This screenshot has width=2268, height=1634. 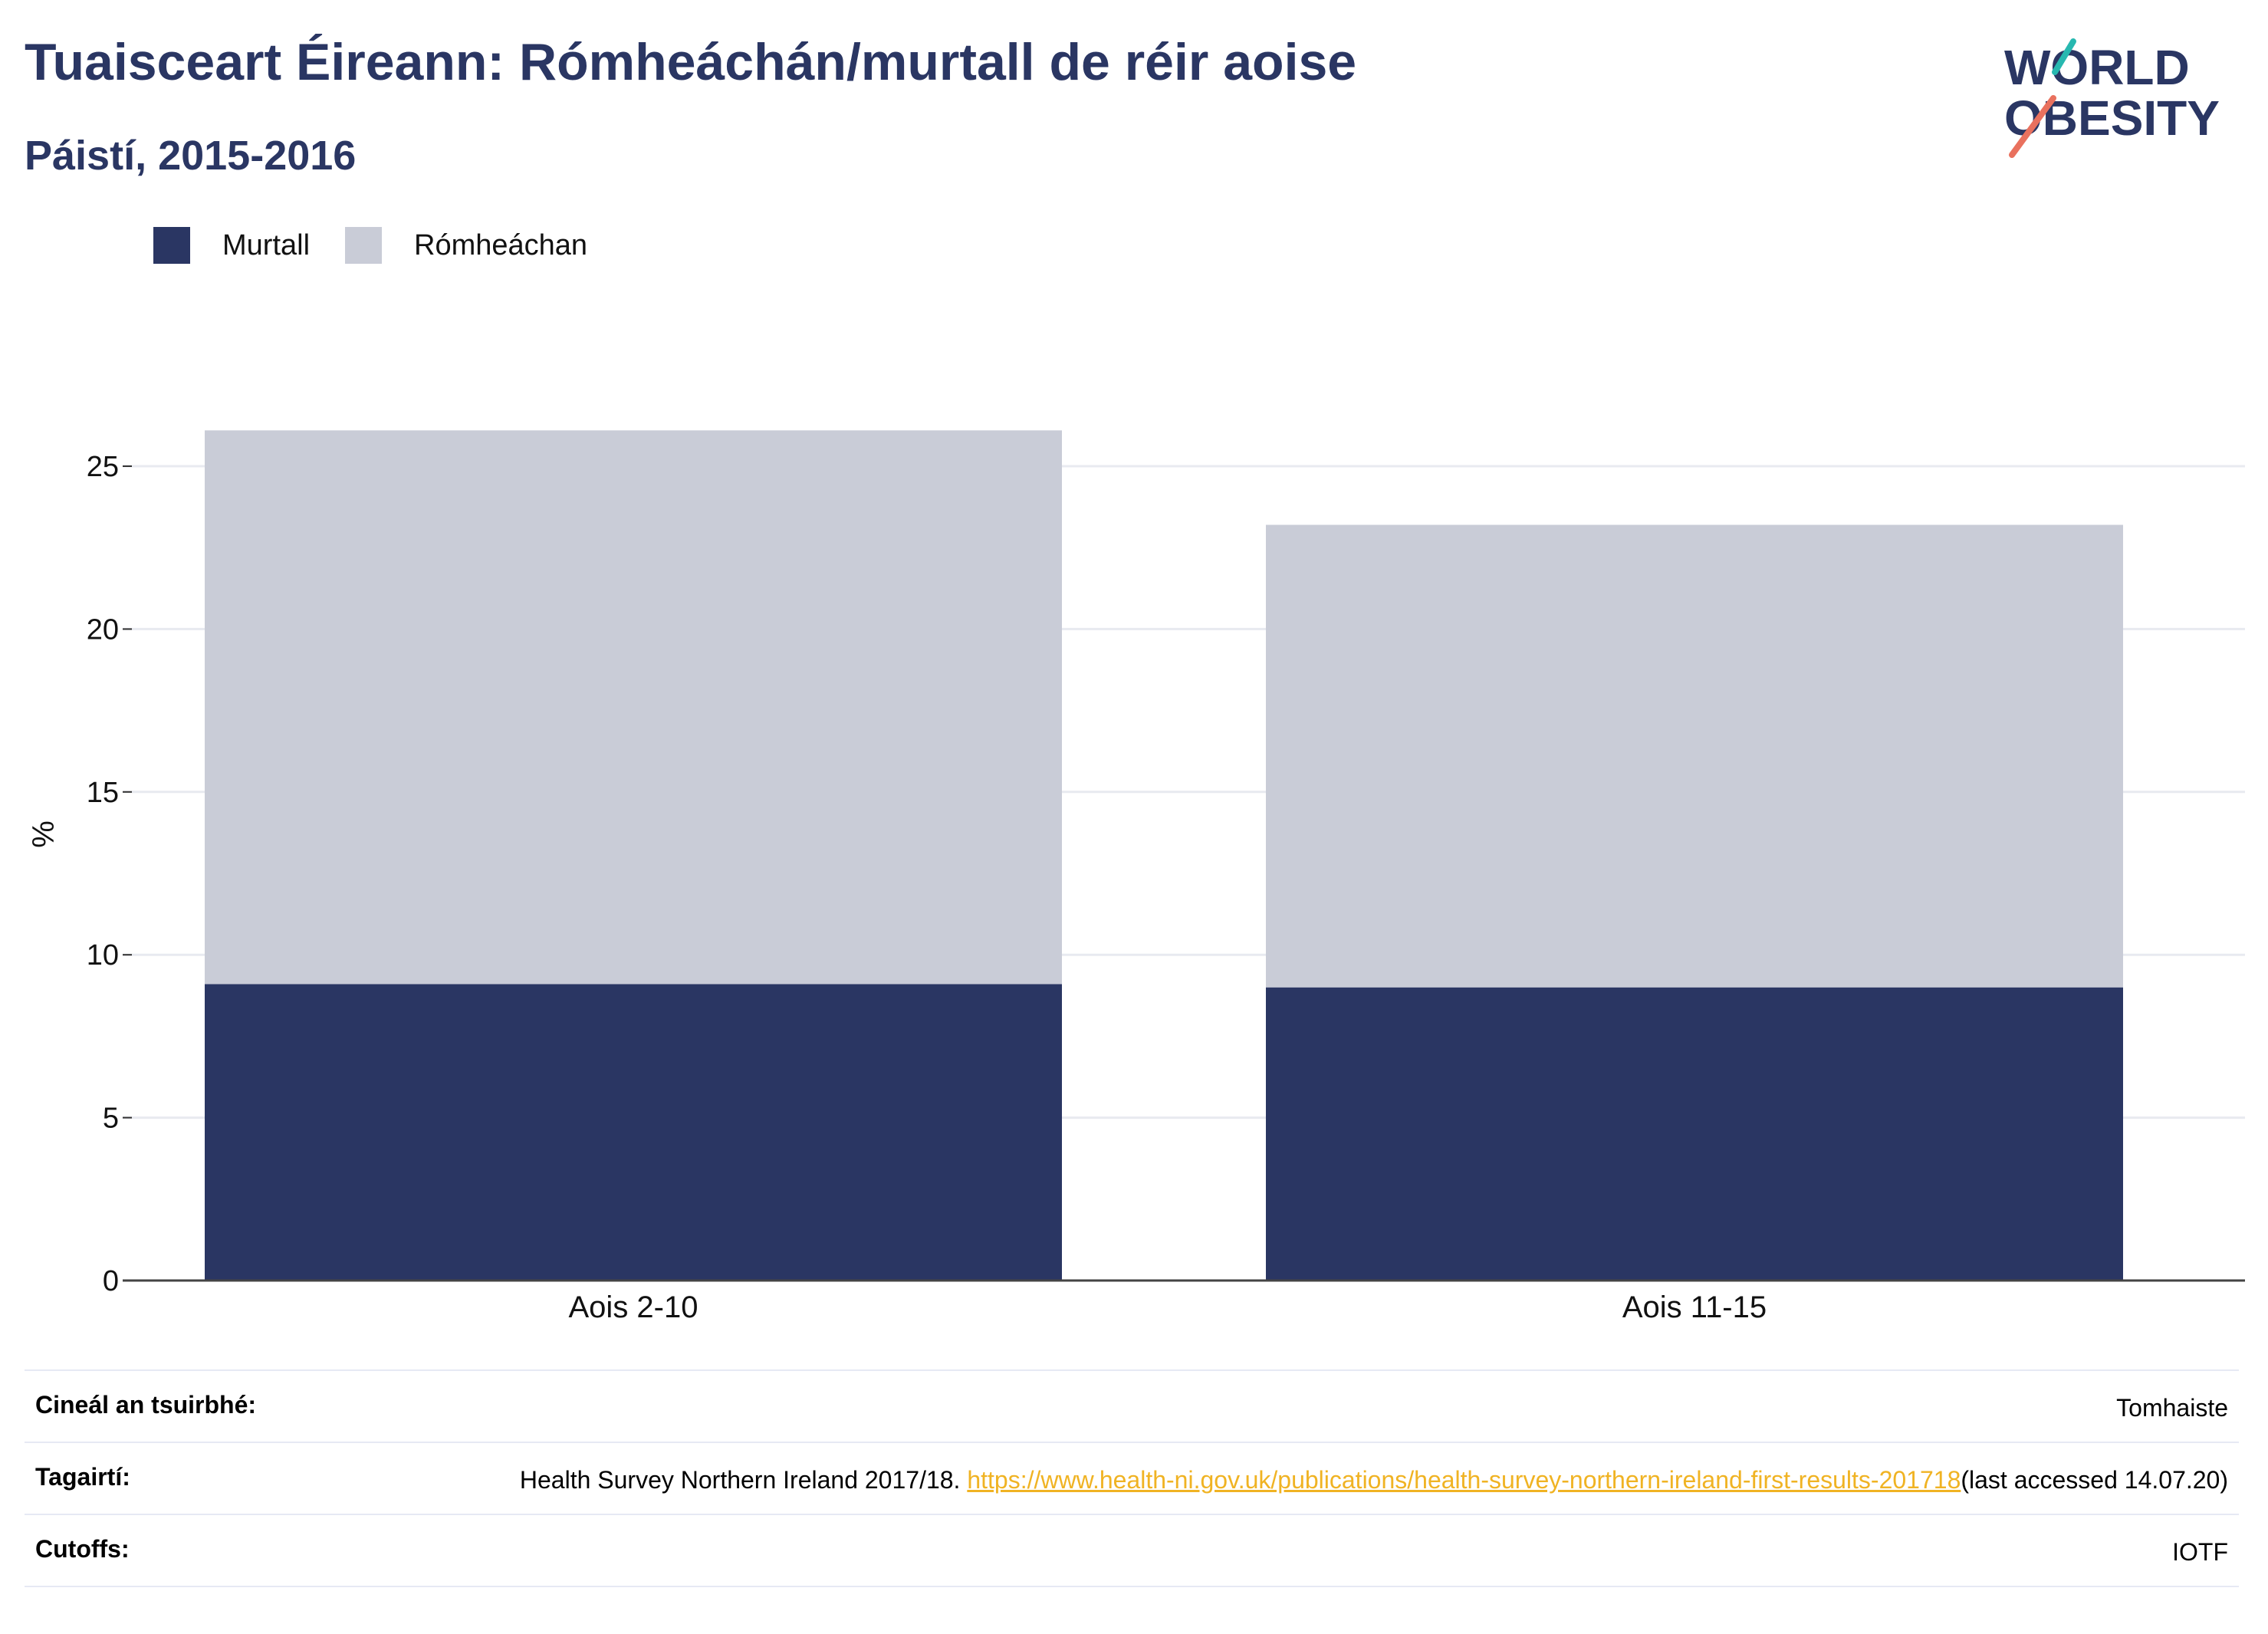 I want to click on y-tick-label-20: 20, so click(x=103, y=629).